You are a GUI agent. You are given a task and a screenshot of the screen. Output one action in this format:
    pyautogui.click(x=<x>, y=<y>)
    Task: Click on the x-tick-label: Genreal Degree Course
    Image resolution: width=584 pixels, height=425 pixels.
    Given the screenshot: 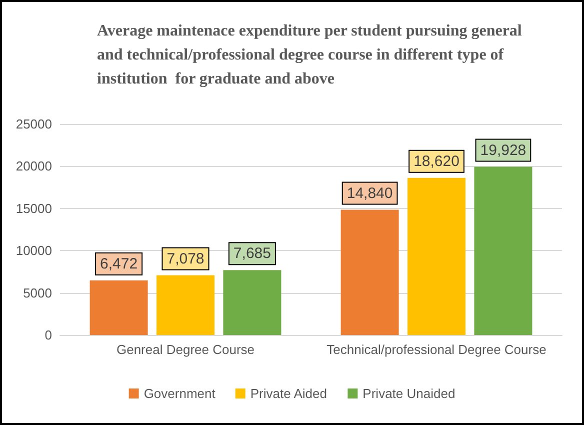 What is the action you would take?
    pyautogui.click(x=185, y=349)
    